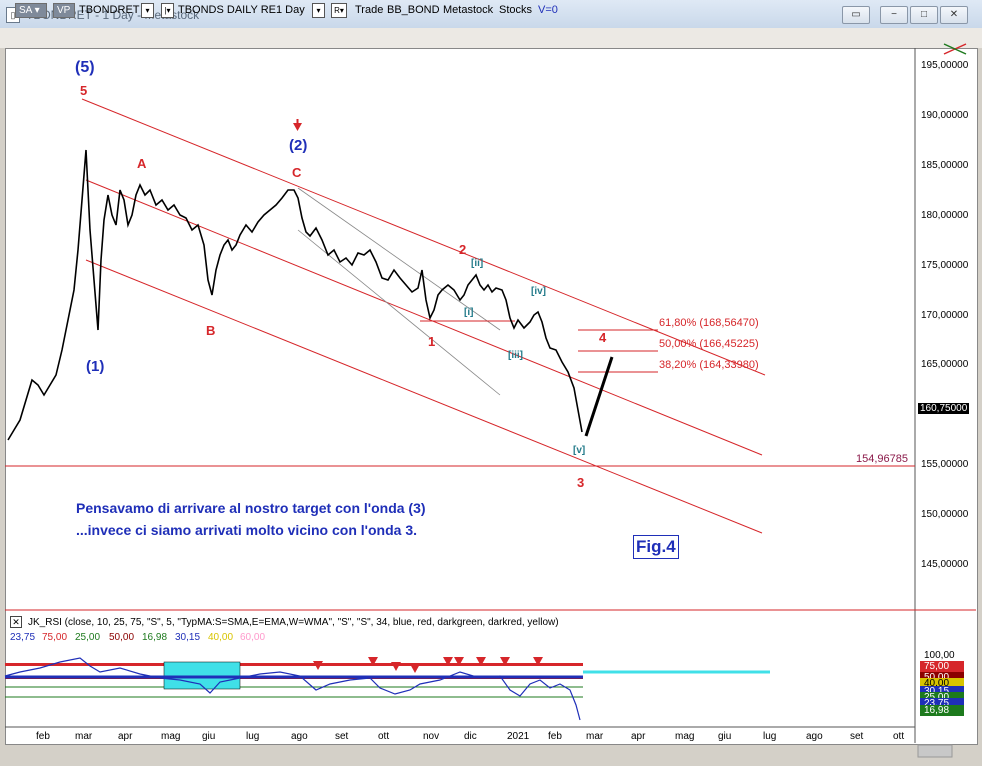 The height and width of the screenshot is (766, 982). I want to click on security-selector-icon: |▾, so click(167, 10).